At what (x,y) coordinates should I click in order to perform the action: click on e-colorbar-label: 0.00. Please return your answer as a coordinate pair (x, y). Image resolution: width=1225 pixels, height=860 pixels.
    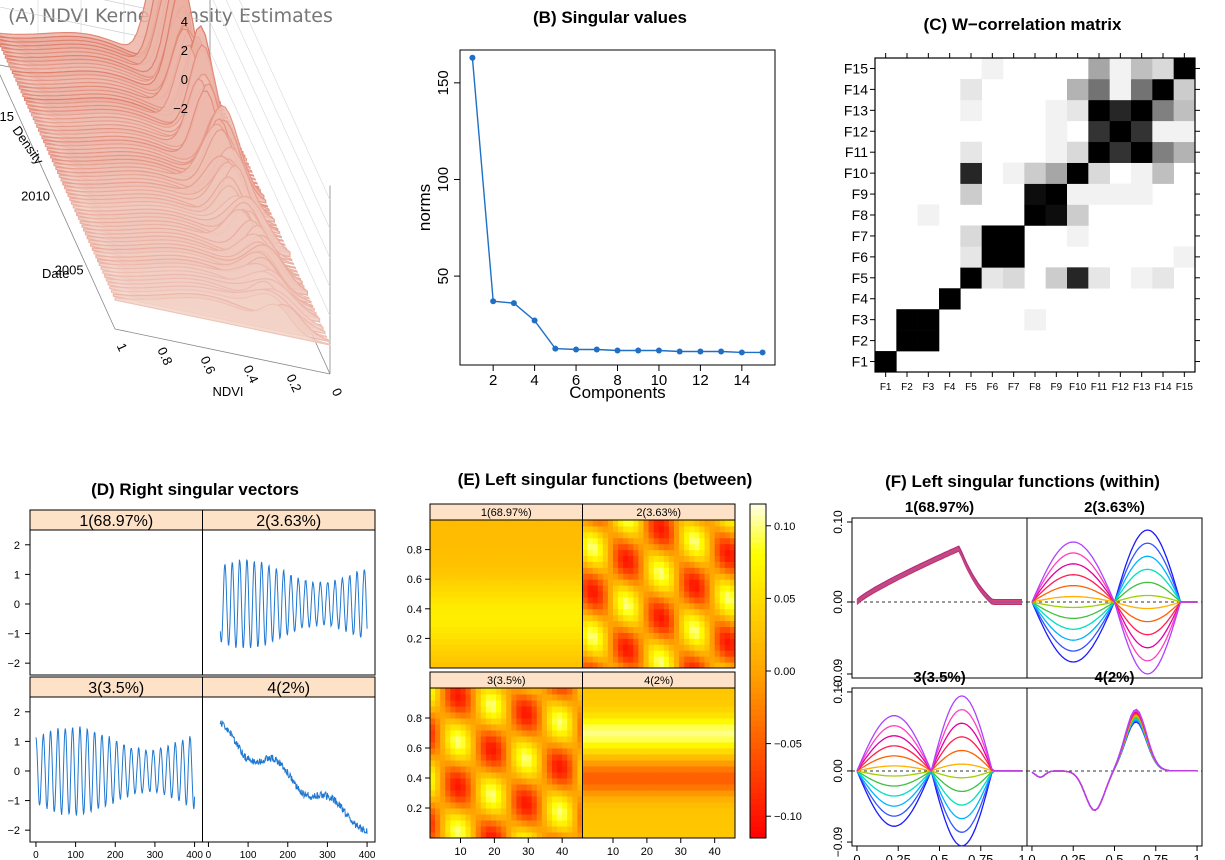
    Looking at the image, I should click on (784, 672).